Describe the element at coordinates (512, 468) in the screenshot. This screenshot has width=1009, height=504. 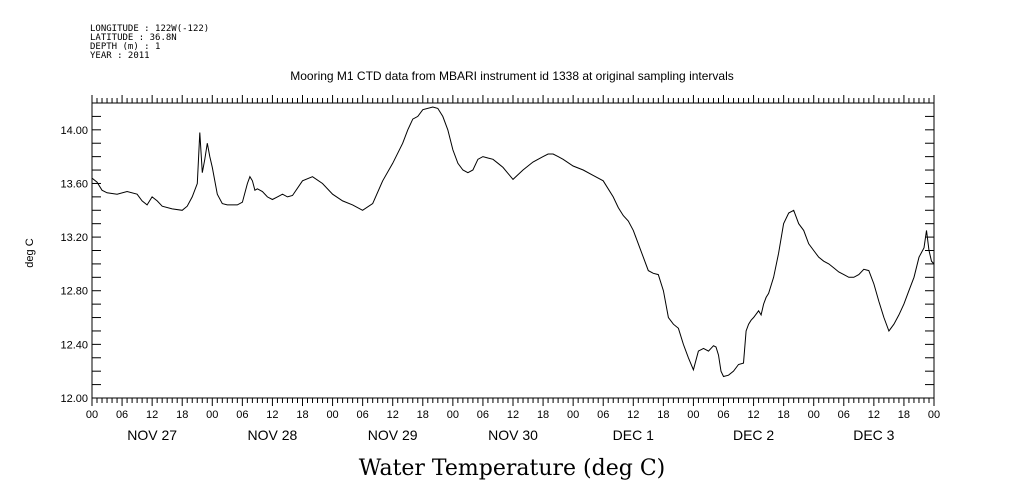
I see `x-axis-title: Water Temperature (deg C)` at that location.